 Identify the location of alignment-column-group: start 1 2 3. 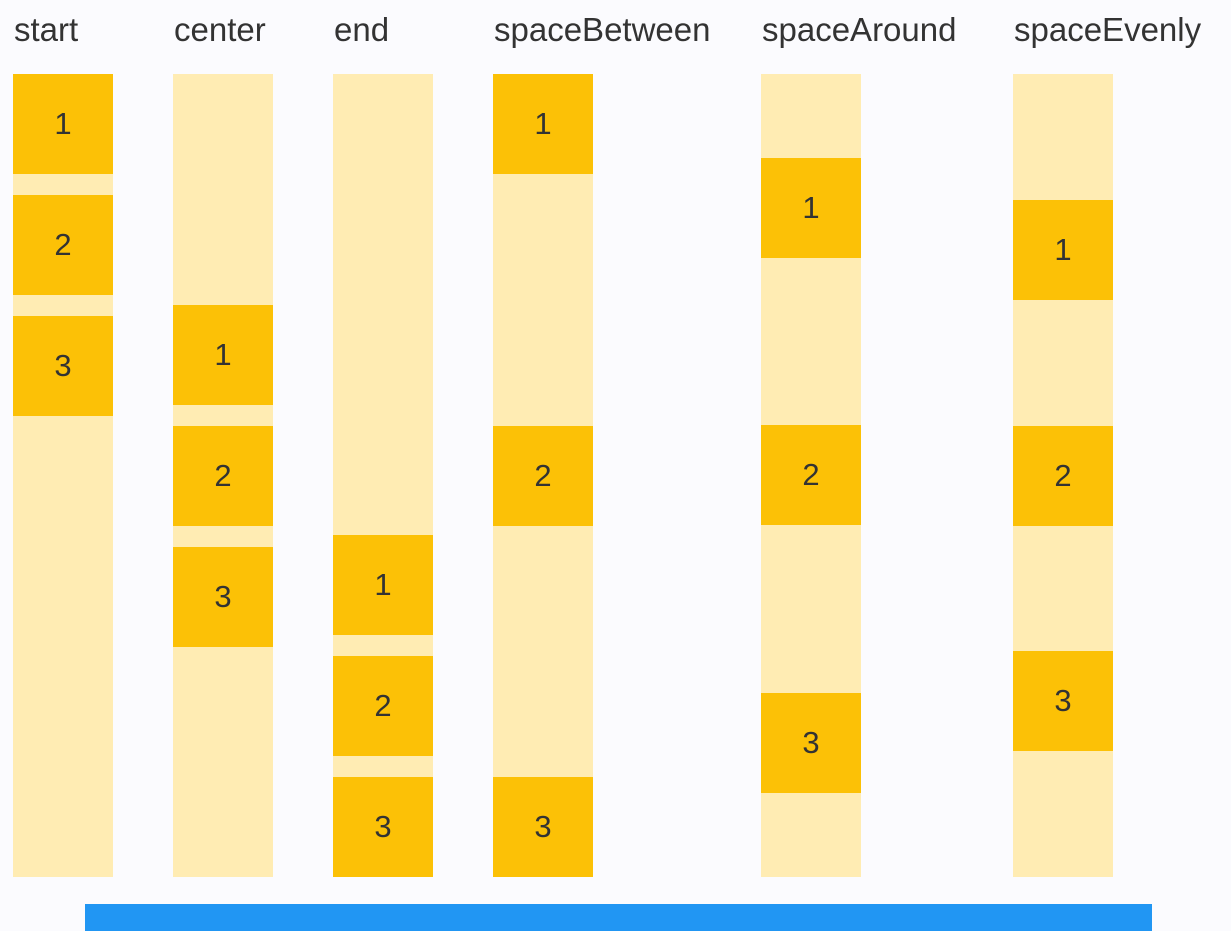
(63, 465).